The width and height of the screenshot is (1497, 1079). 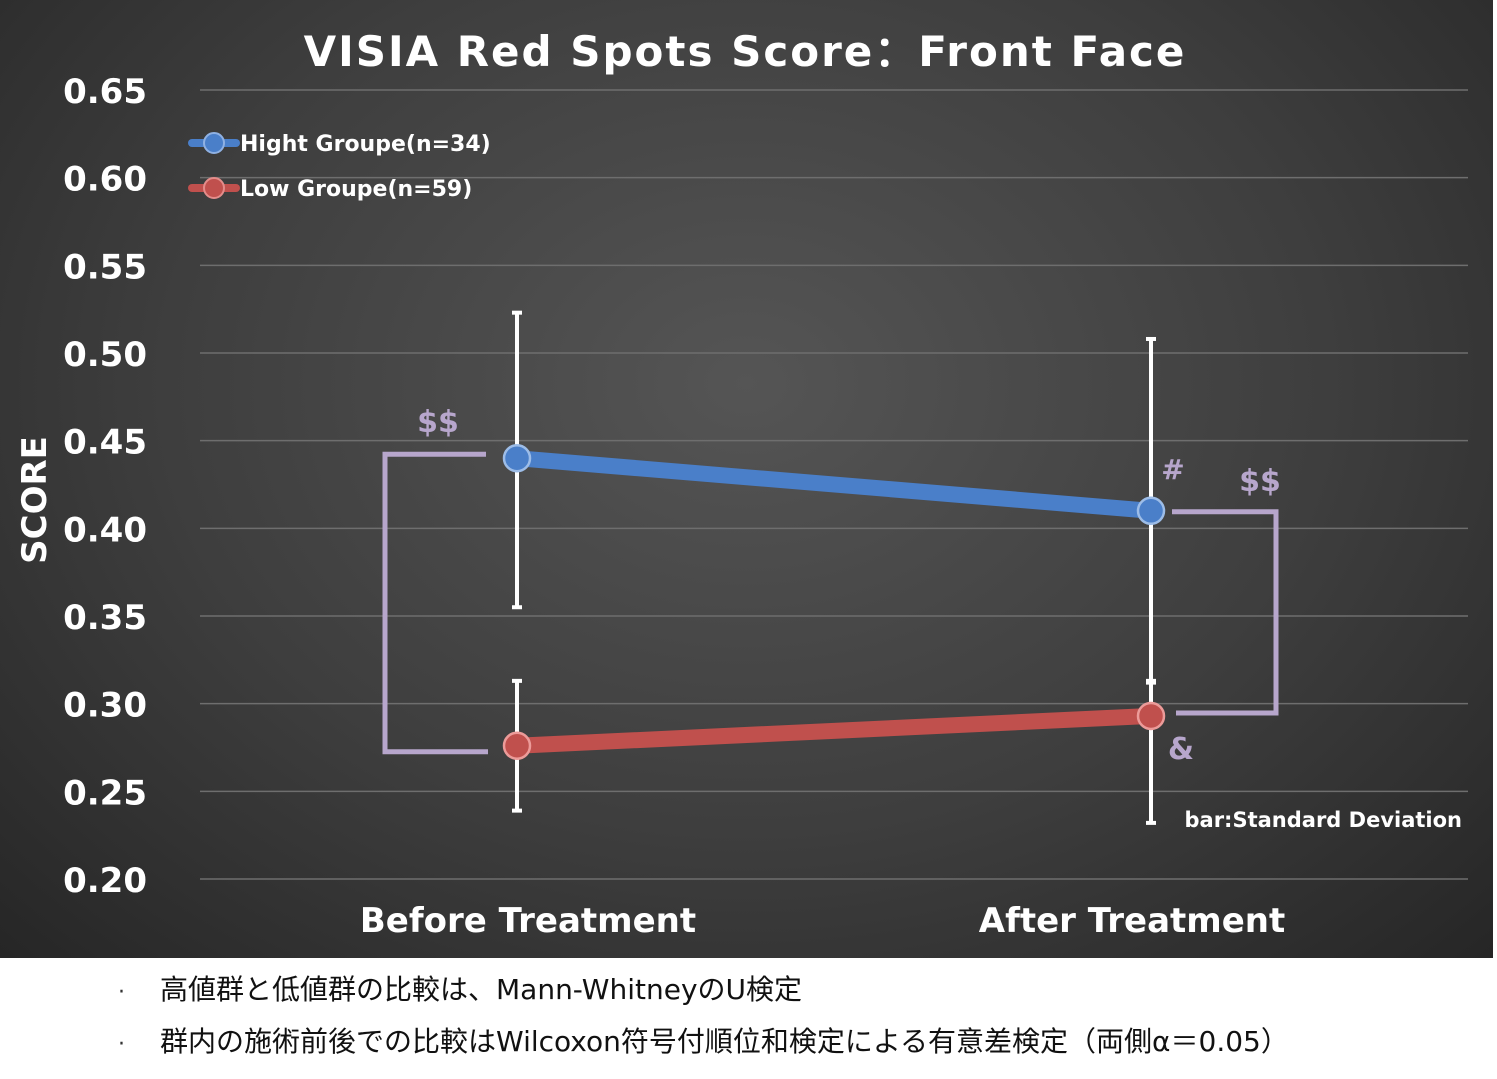 What do you see at coordinates (481, 989) in the screenshot?
I see `footnote-text: 高値群と低値群の比較は、Mann-WhitneyのU検定` at bounding box center [481, 989].